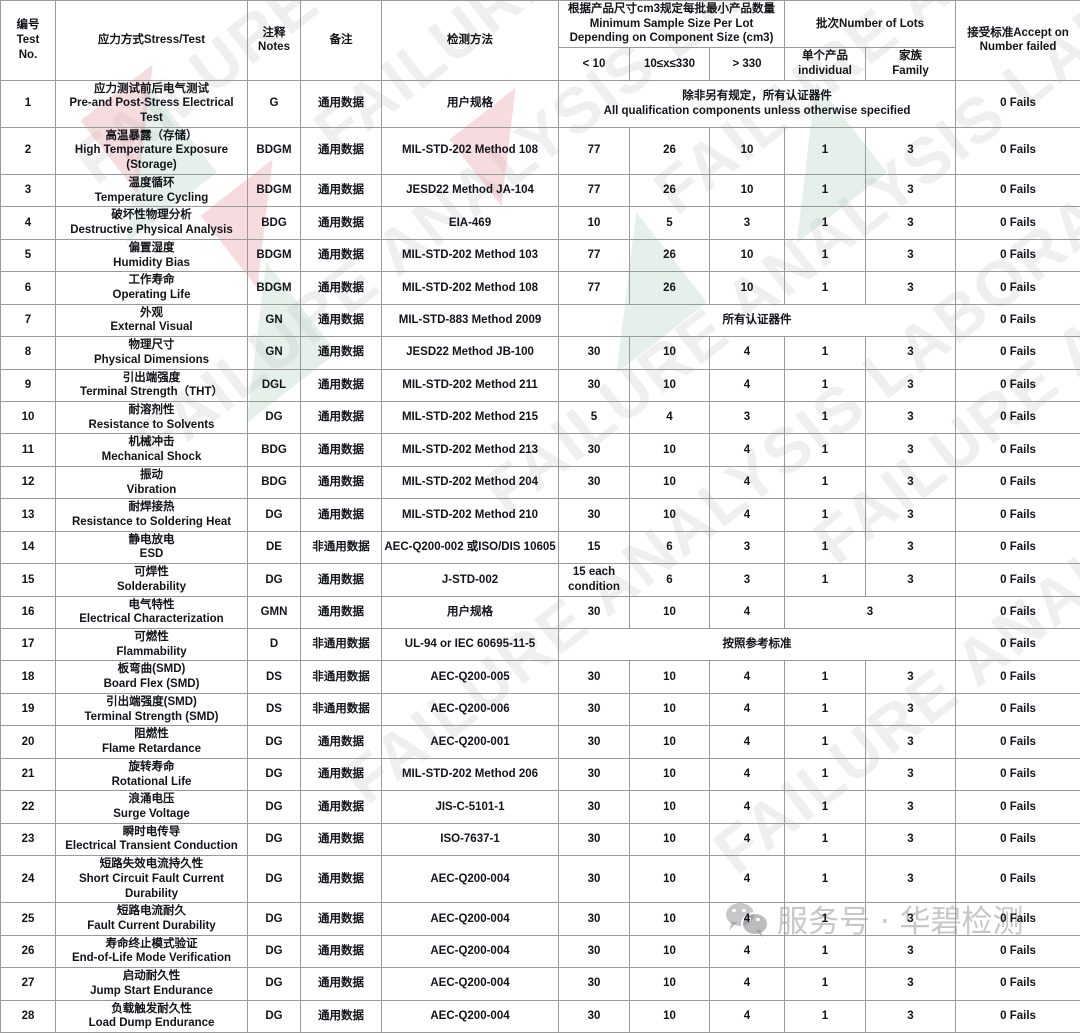 Image resolution: width=1080 pixels, height=1033 pixels. What do you see at coordinates (470, 41) in the screenshot?
I see `header-method: 检测方法` at bounding box center [470, 41].